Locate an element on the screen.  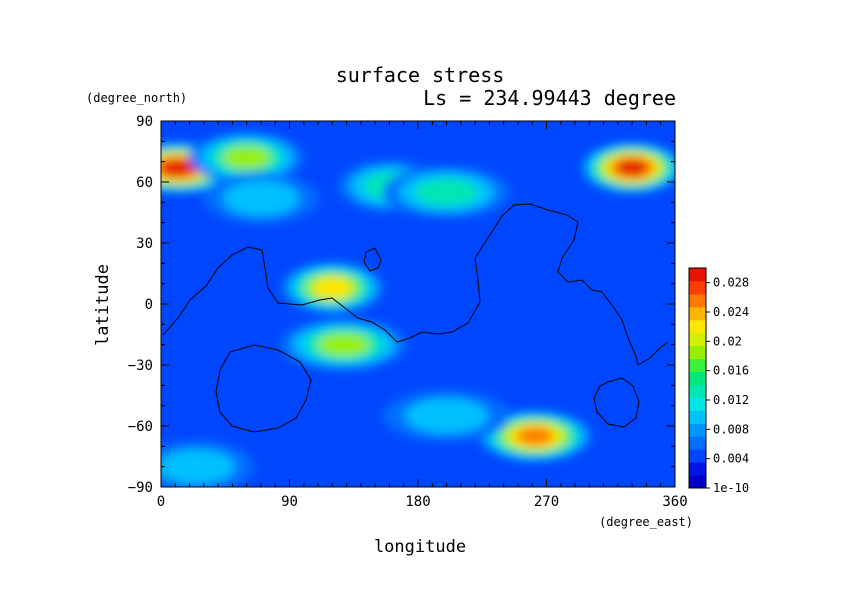
y-tick-label: −60 is located at coordinates (140, 427).